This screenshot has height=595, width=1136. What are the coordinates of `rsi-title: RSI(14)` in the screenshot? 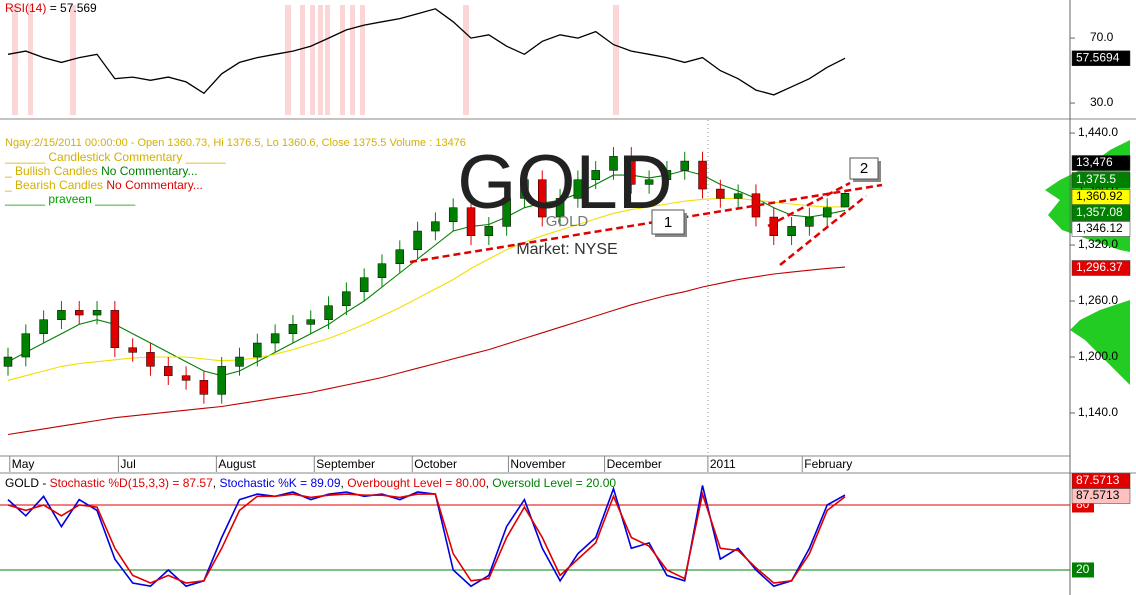 It's located at (25, 8).